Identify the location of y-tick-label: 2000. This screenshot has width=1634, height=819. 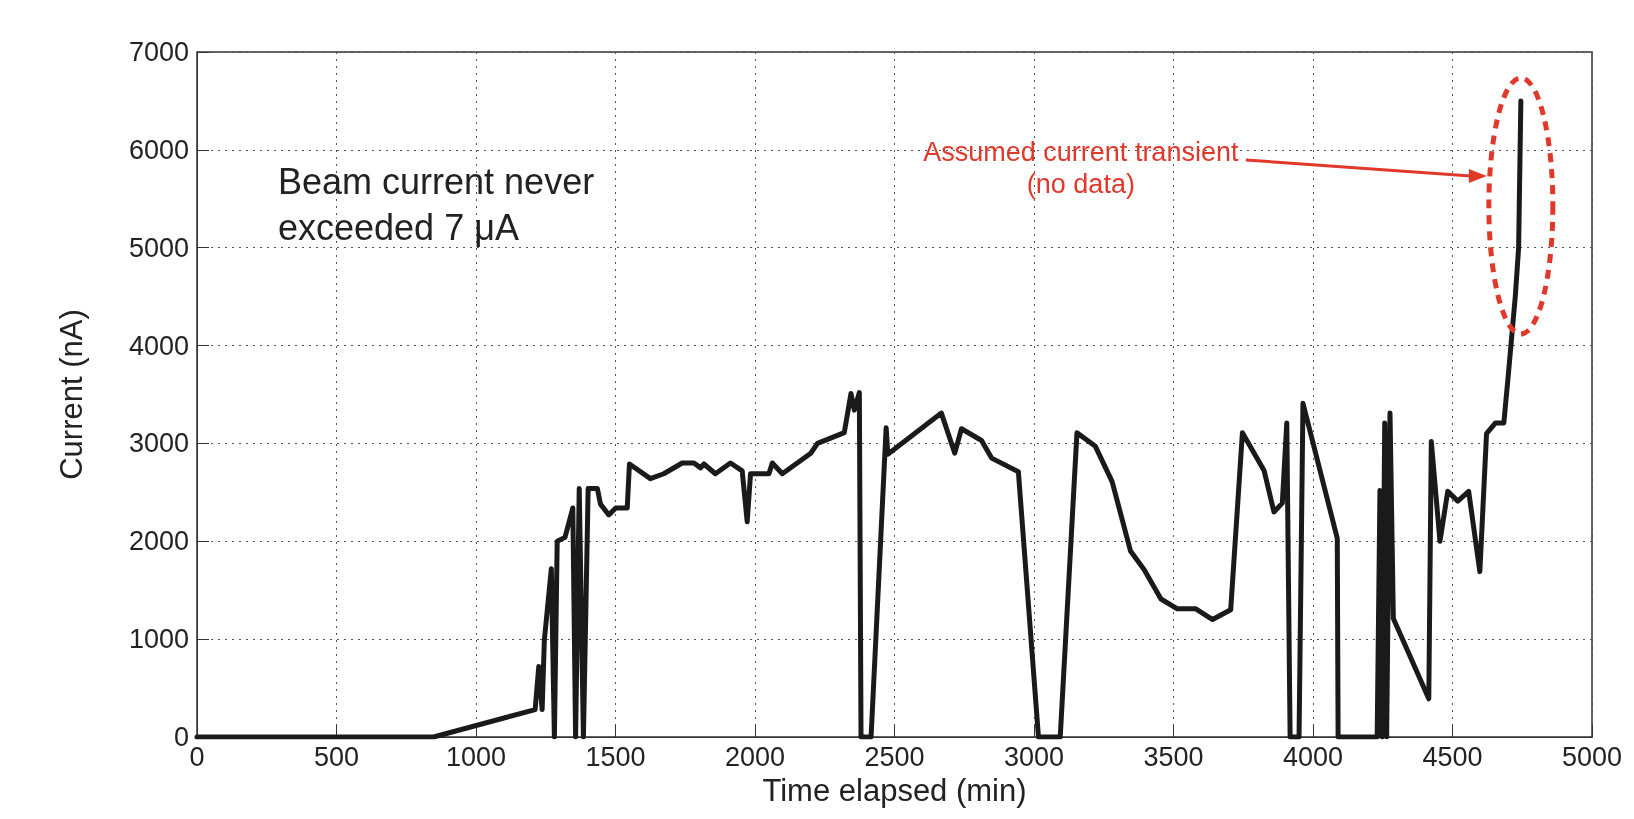
(158, 541).